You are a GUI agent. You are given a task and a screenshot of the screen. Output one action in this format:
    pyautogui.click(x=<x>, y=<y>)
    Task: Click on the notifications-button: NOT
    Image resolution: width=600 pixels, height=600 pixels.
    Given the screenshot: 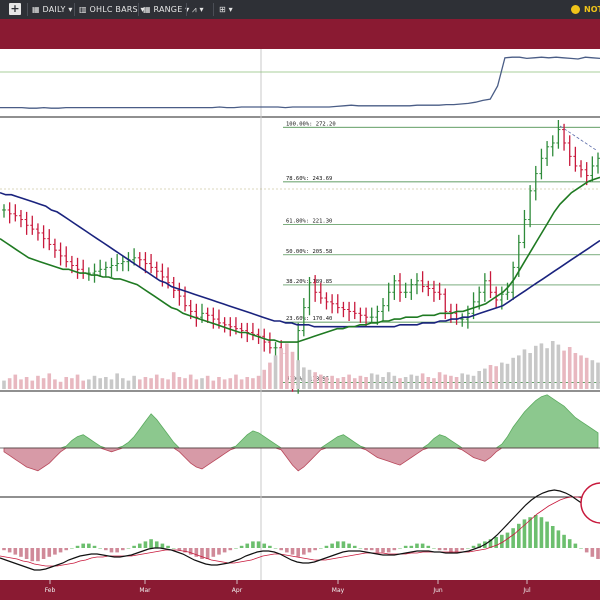 What is the action you would take?
    pyautogui.click(x=585, y=9)
    